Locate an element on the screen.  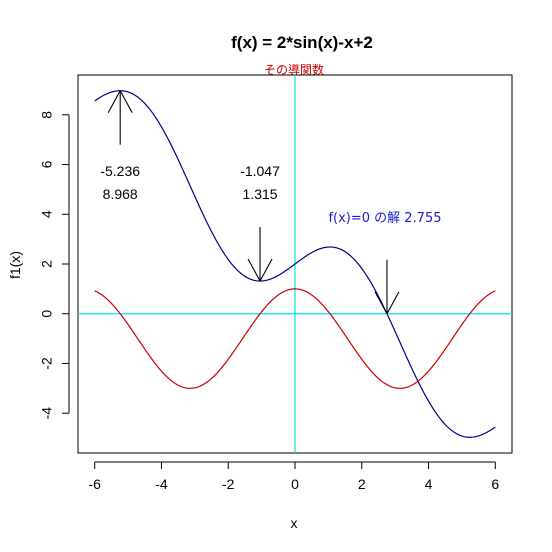
x-tick-label: 0 is located at coordinates (295, 484).